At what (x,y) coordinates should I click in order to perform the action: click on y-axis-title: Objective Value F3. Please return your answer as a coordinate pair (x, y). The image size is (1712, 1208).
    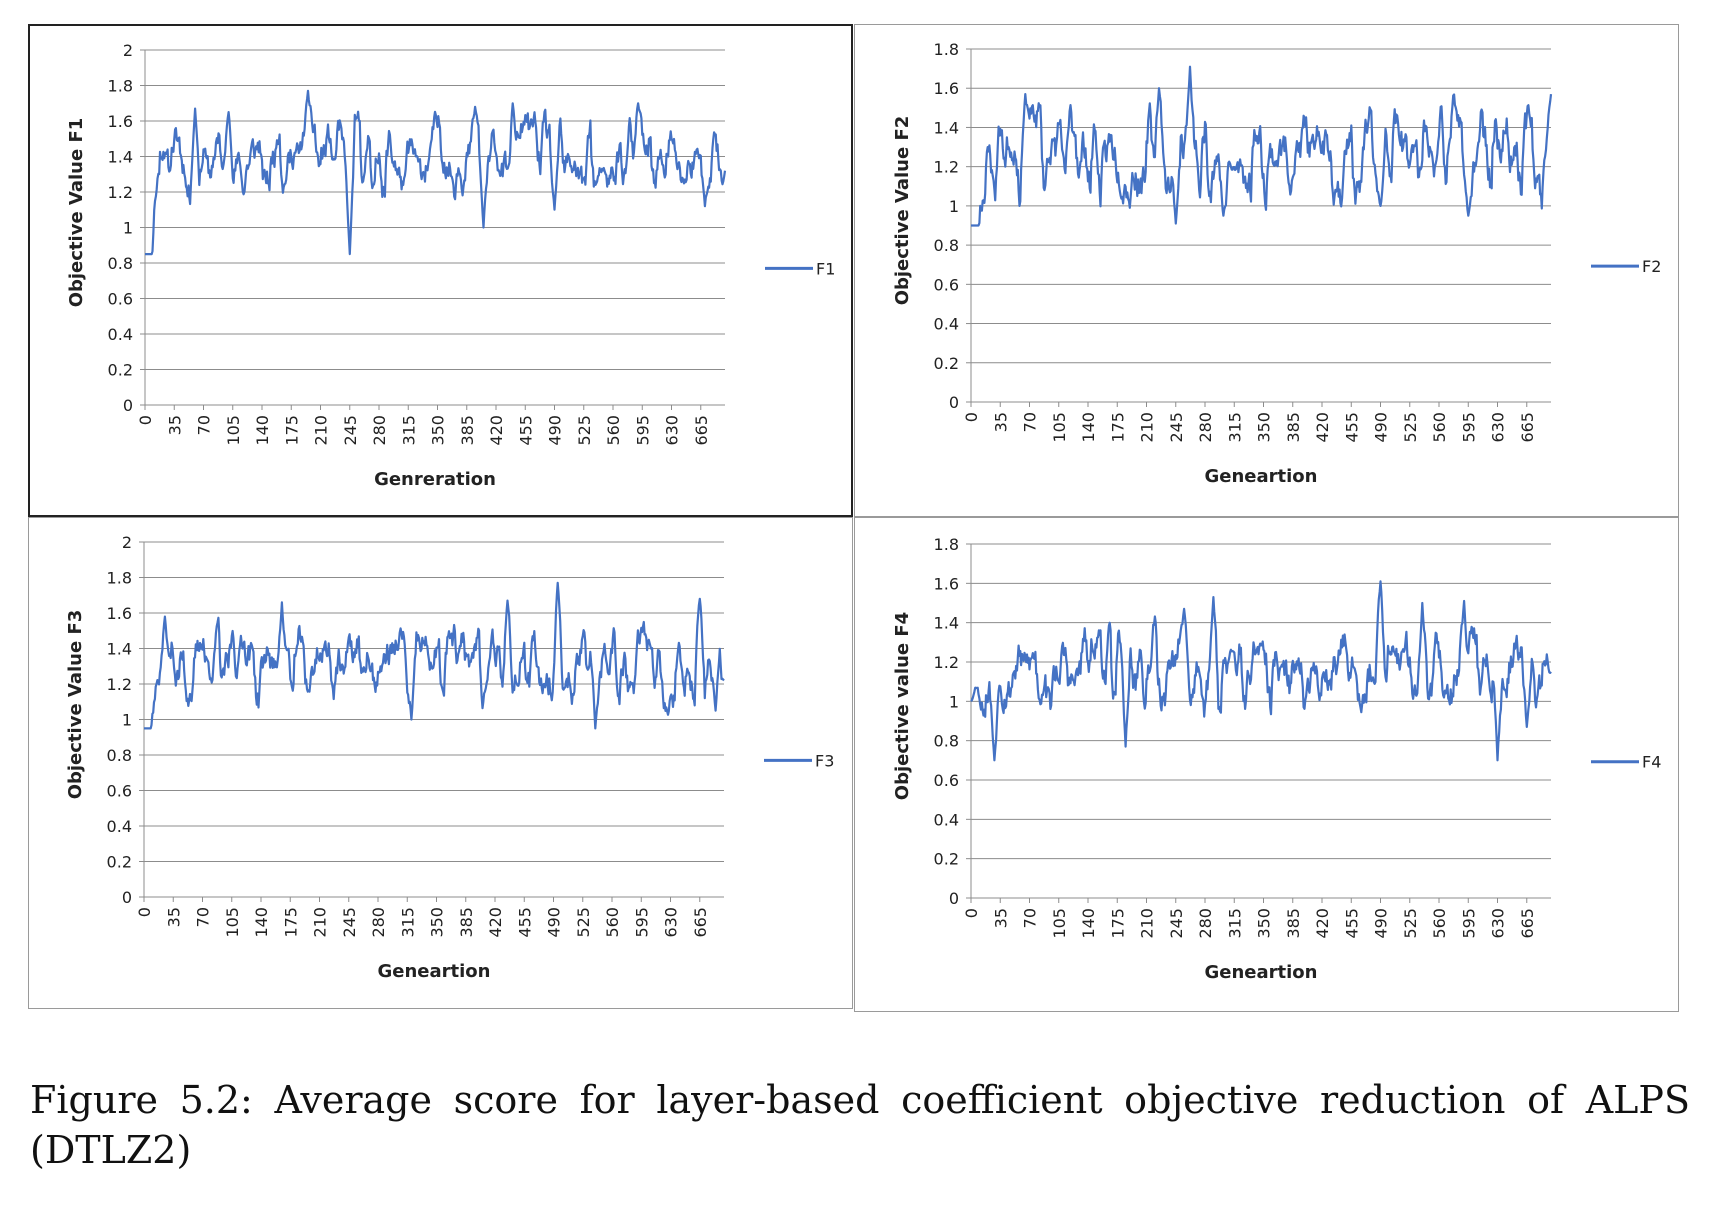
    Looking at the image, I should click on (75, 705).